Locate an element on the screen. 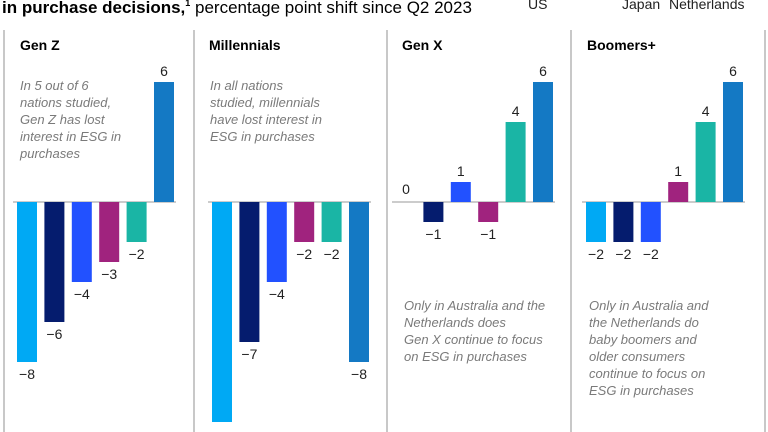  legend-item-japan: Japan is located at coordinates (641, 5).